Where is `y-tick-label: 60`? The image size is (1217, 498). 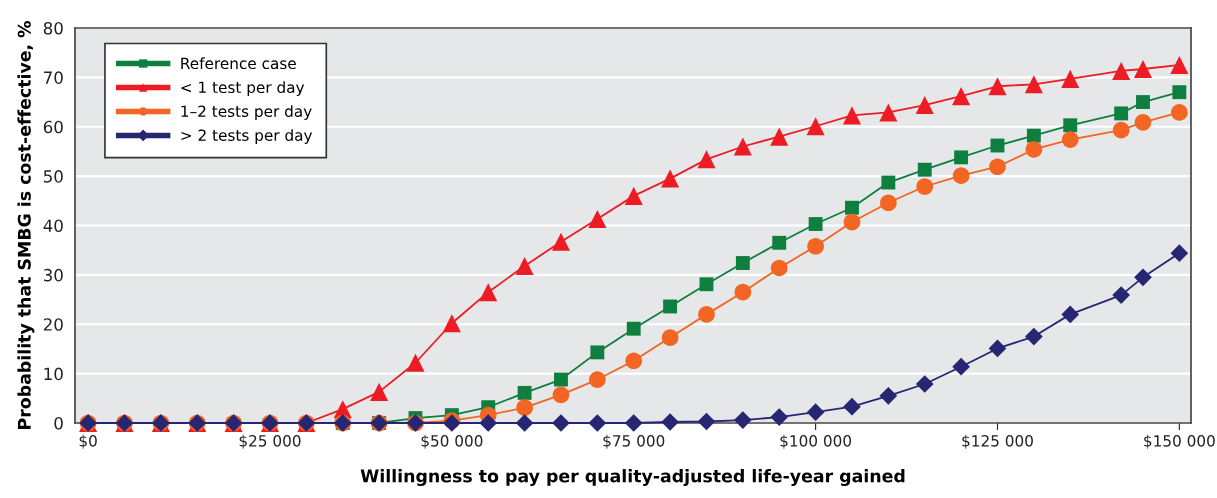 y-tick-label: 60 is located at coordinates (53, 127).